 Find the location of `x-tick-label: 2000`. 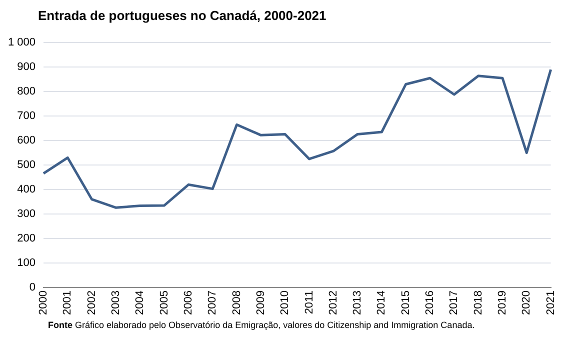

x-tick-label: 2000 is located at coordinates (44, 303).